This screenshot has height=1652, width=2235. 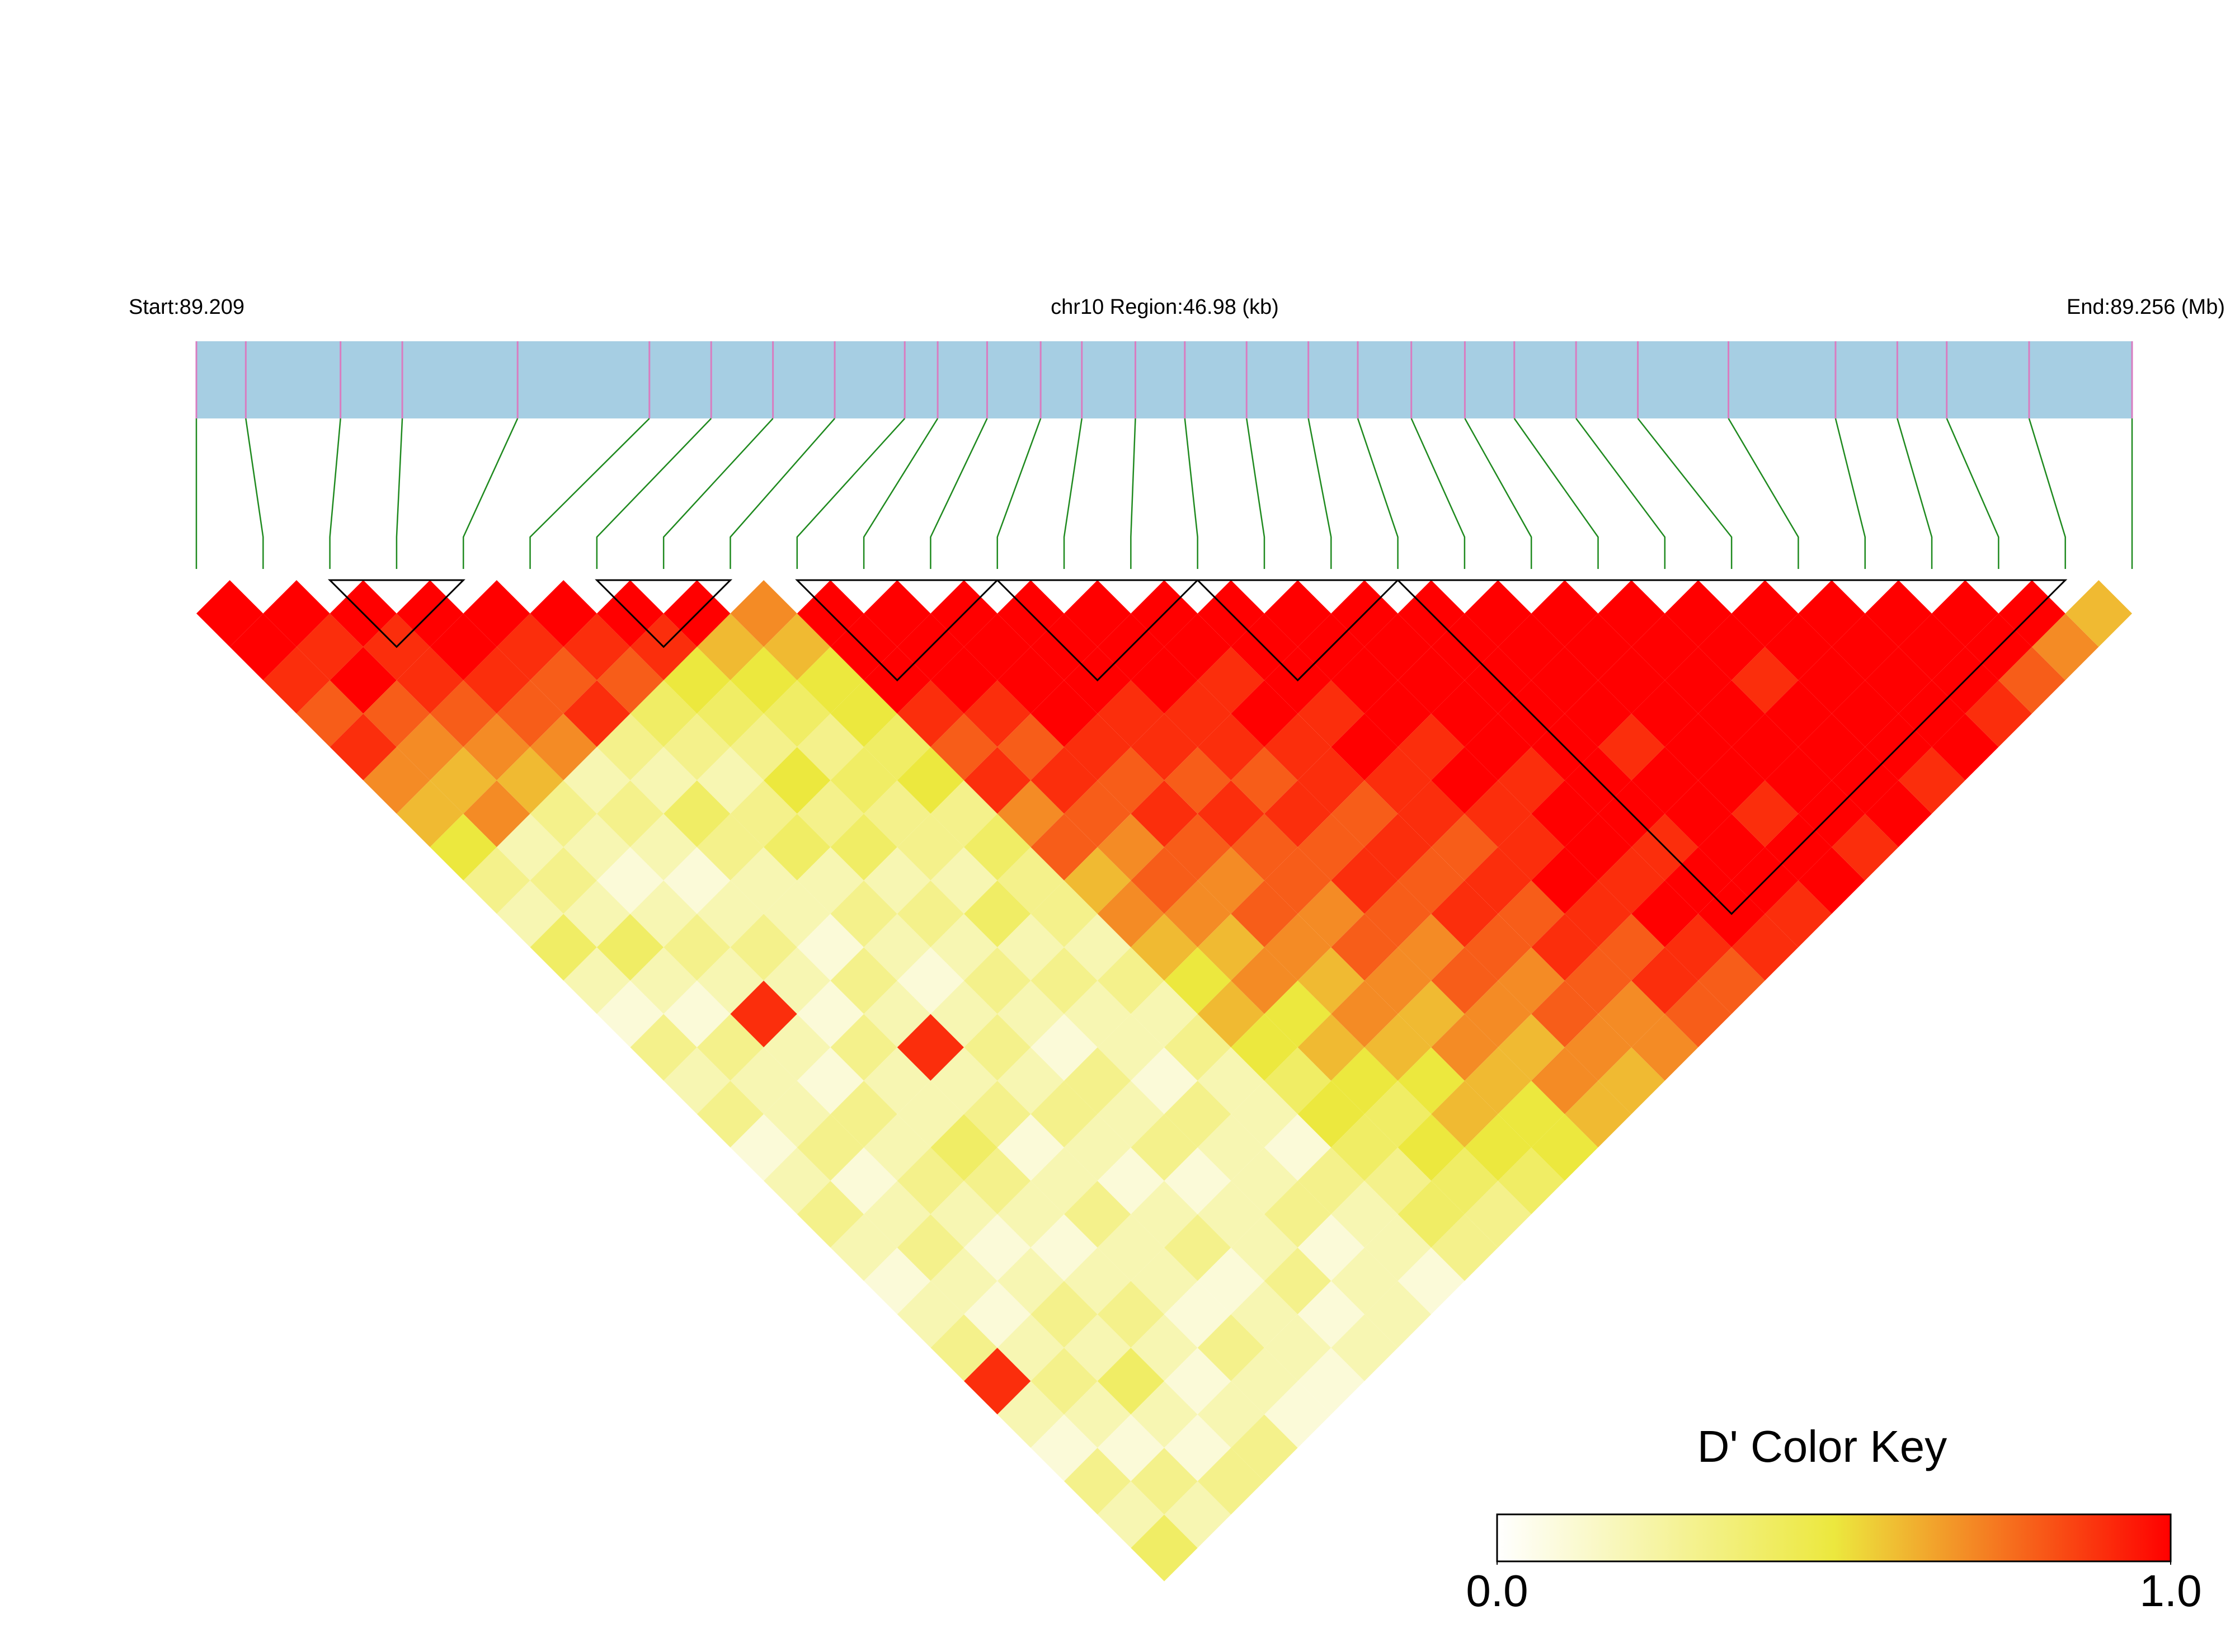 What do you see at coordinates (1164, 379) in the screenshot?
I see `position-bar` at bounding box center [1164, 379].